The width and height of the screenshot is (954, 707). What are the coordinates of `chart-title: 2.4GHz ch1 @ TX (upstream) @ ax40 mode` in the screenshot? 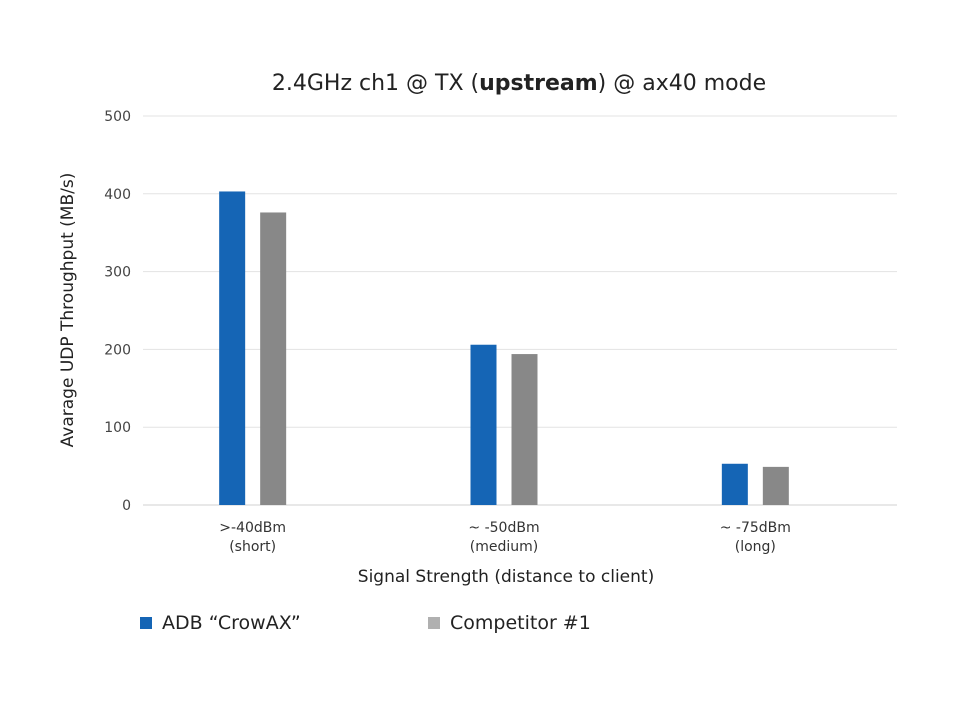 It's located at (519, 83).